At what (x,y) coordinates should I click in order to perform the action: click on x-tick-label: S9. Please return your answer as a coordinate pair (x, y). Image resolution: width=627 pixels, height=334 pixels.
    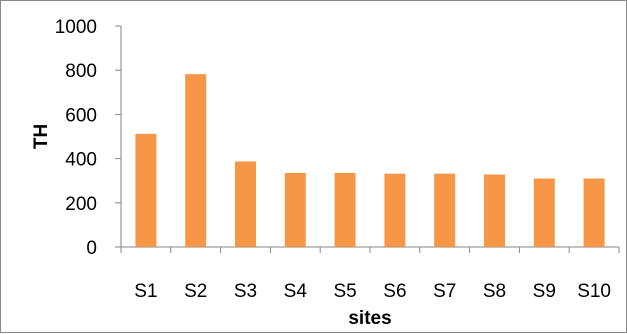
    Looking at the image, I should click on (544, 291).